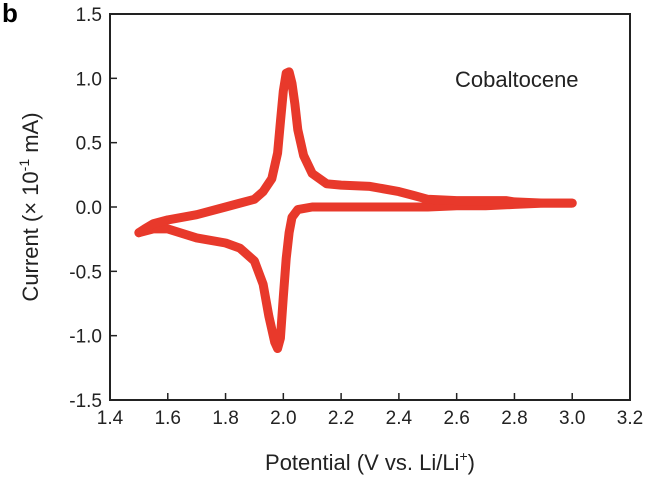 The width and height of the screenshot is (670, 498). Describe the element at coordinates (370, 411) in the screenshot. I see `x-axis-ticks: 1.4 1.6 1.8 2.0 2.2 2.4 2.6 2.8 3.0 3.2` at that location.